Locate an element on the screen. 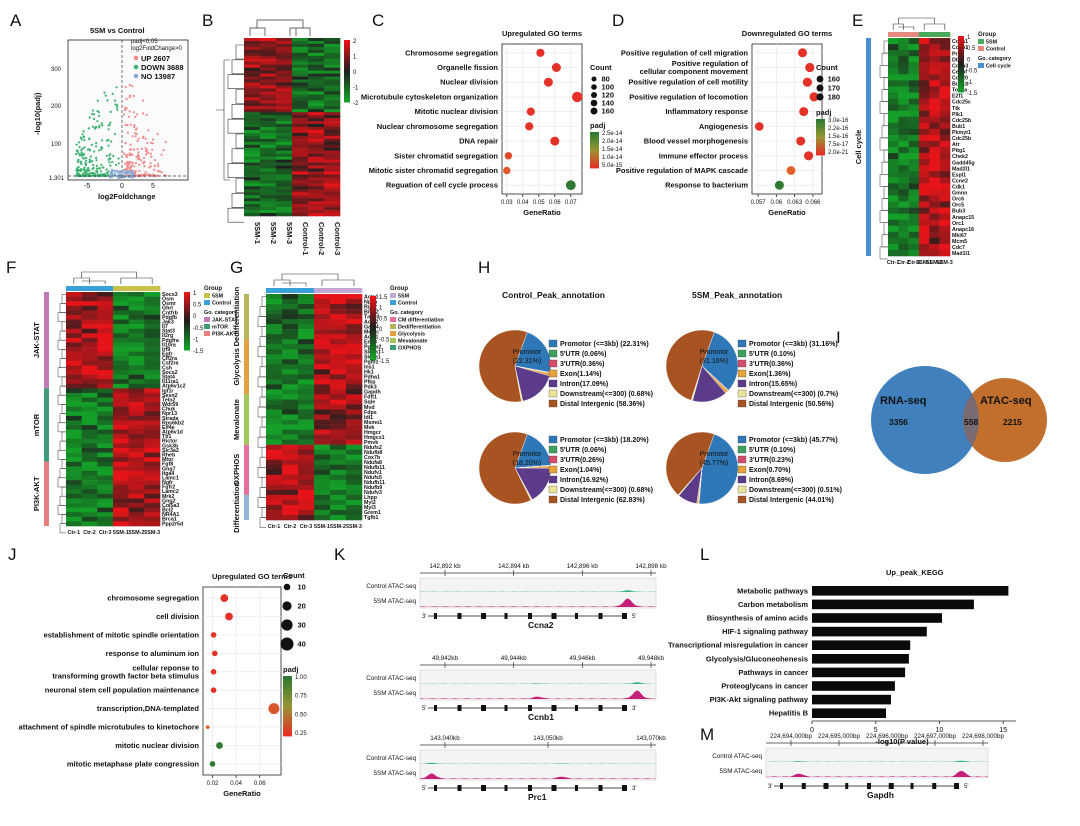  panel-letter-b: B is located at coordinates (207, 20).